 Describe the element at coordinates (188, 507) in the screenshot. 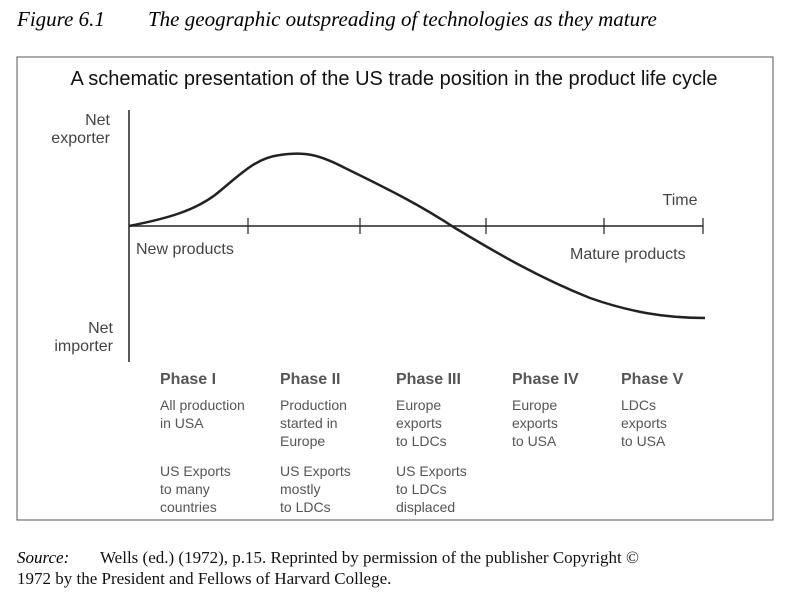

I see `phase-exports: countries` at that location.